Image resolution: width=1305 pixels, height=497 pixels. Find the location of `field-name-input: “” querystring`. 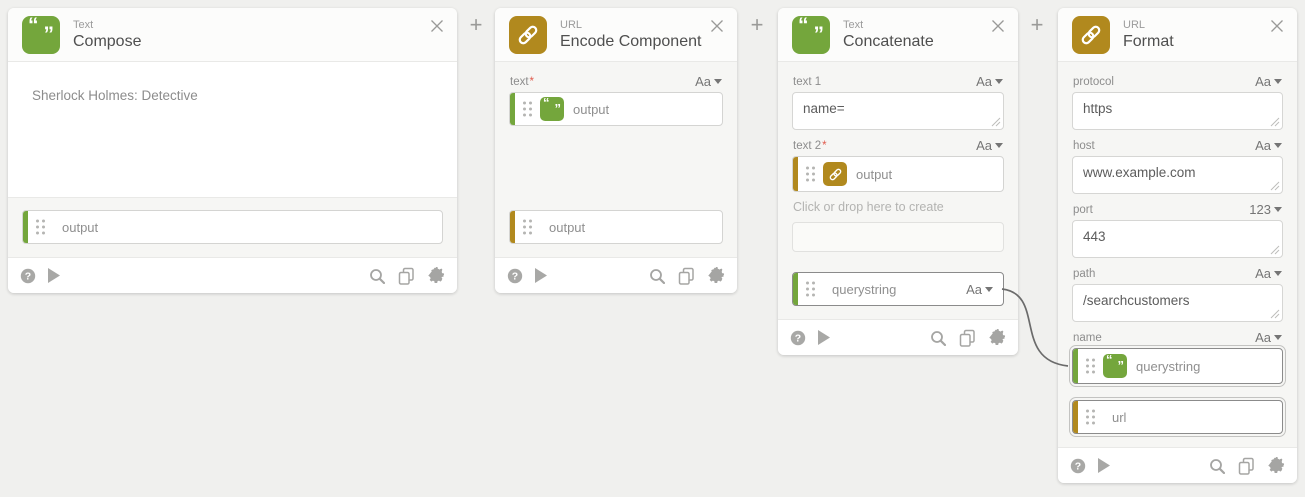

field-name-input: “” querystring is located at coordinates (1177, 366).